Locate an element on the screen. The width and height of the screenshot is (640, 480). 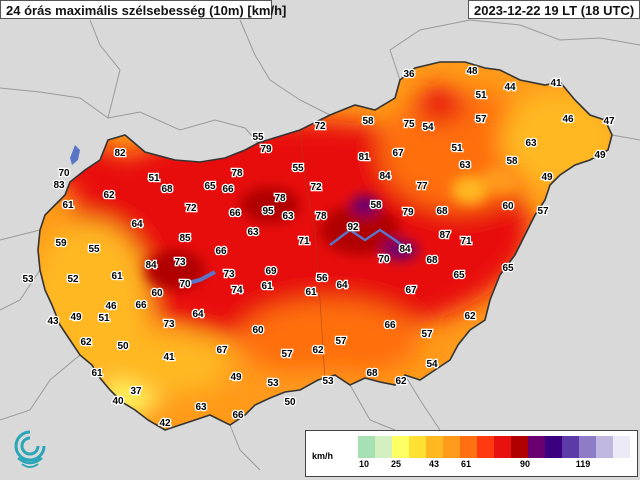
timestamp: 2023-12-22 19 LT (18 UTC) is located at coordinates (554, 9).